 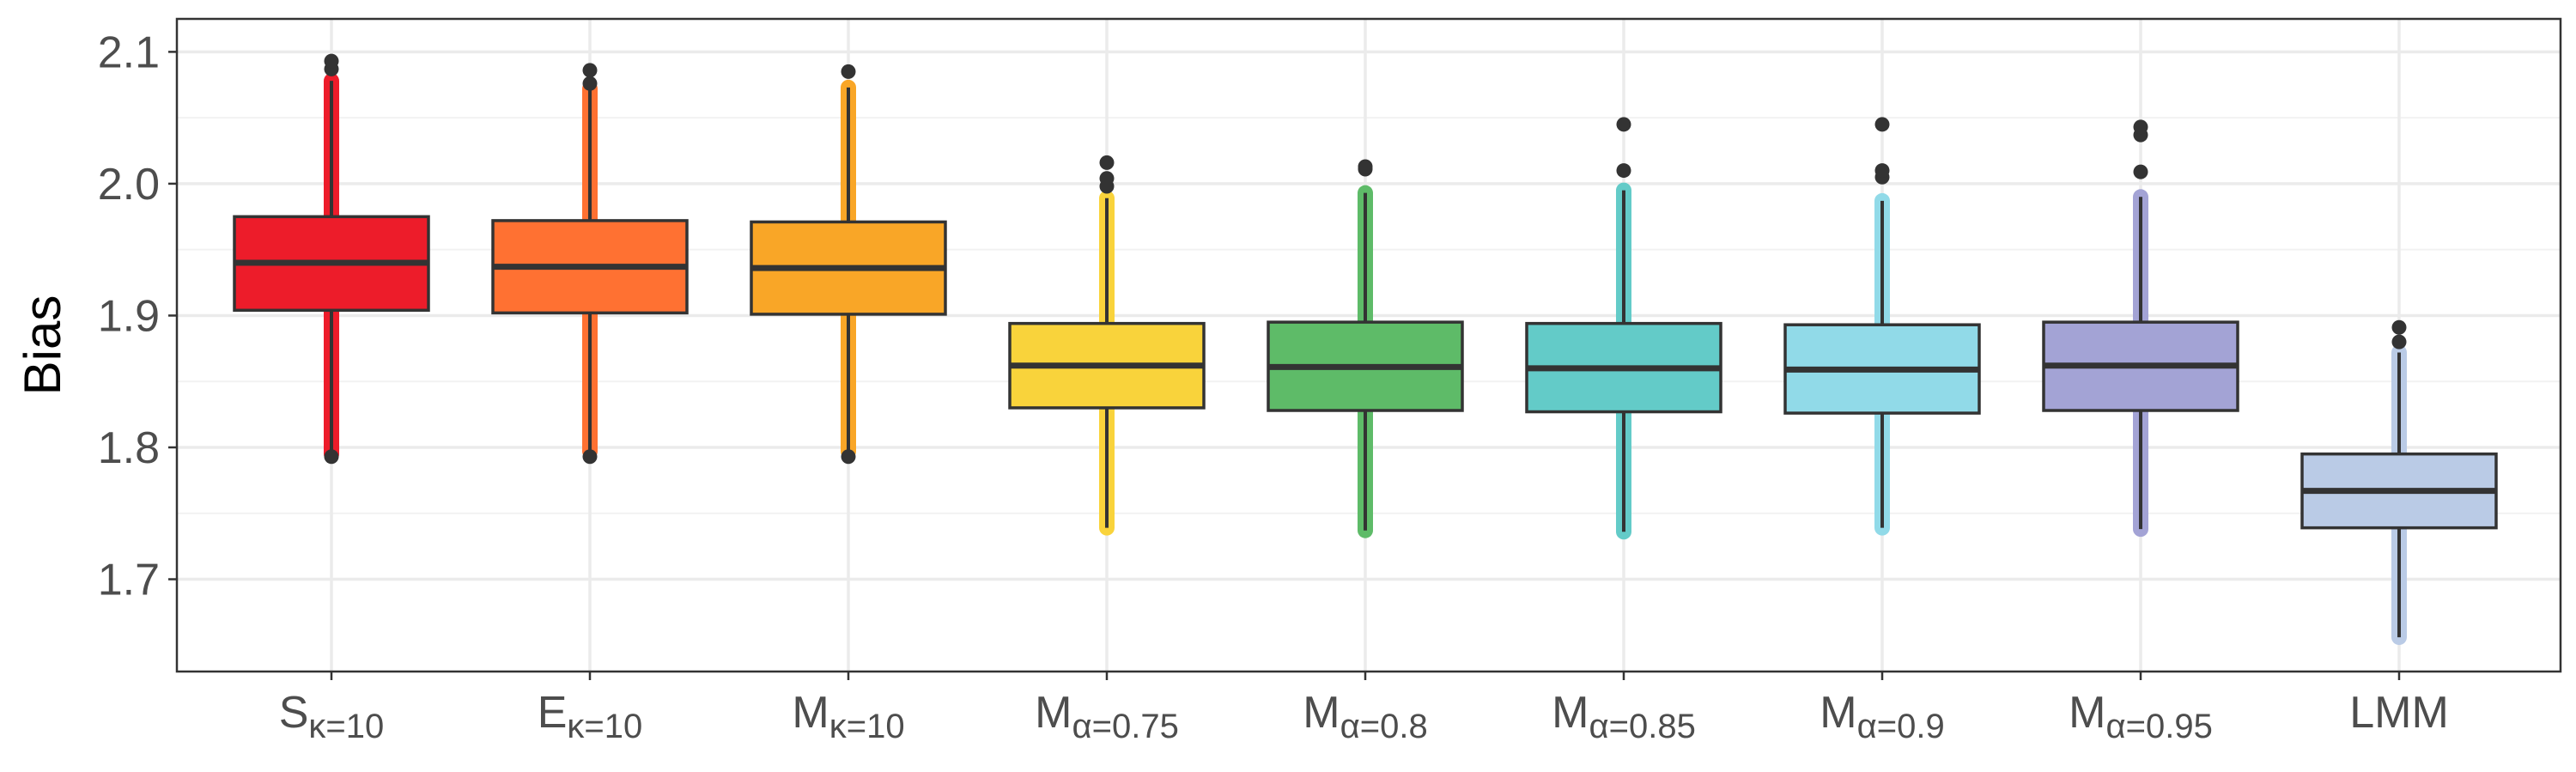 I want to click on y-tick-label: 1.7, so click(x=129, y=580).